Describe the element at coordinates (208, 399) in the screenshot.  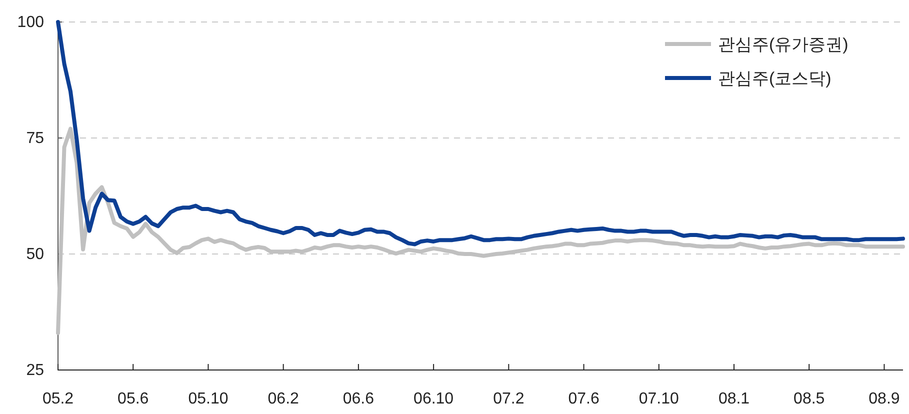
I see `x-tick-label: 05.10` at that location.